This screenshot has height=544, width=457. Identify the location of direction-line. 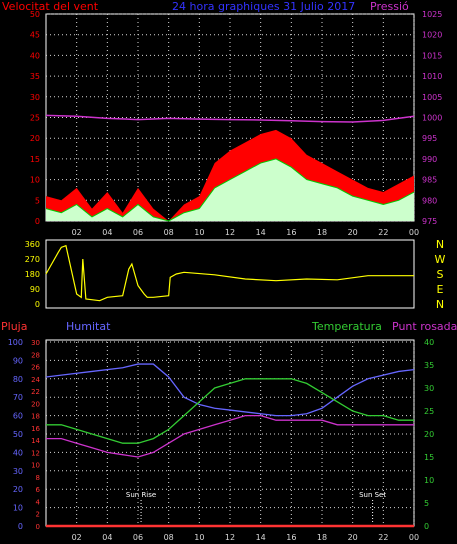
(229, 273).